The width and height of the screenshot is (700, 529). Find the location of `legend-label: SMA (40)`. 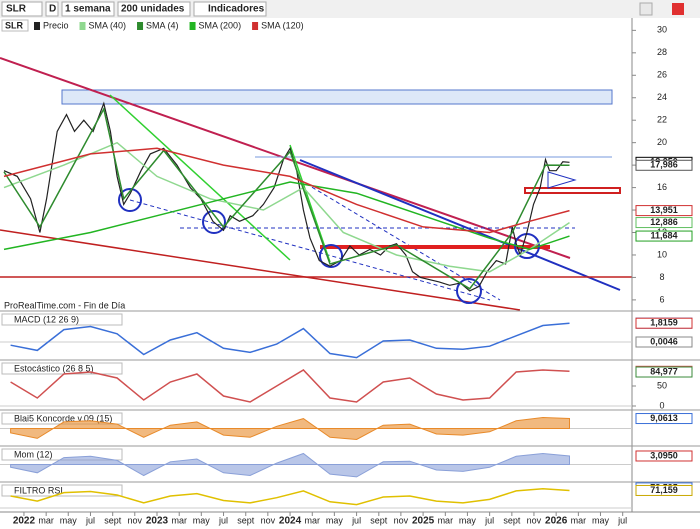

legend-label: SMA (40) is located at coordinates (108, 25).